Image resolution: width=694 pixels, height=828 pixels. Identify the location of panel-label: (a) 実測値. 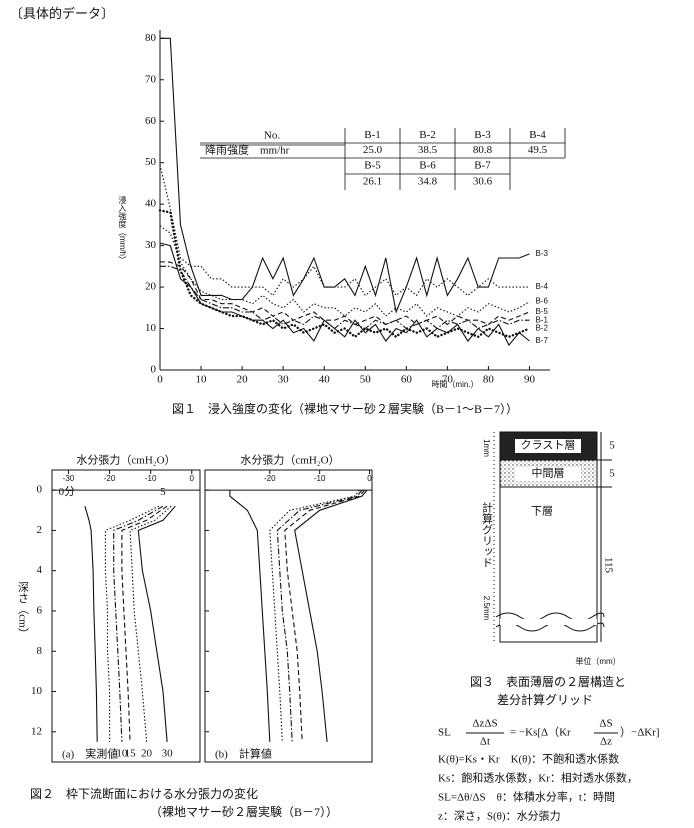
(90, 754).